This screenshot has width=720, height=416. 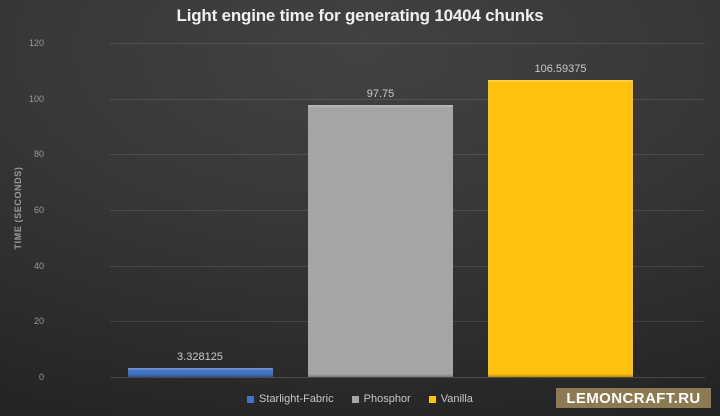 What do you see at coordinates (560, 69) in the screenshot?
I see `bar-value-label-vanilla: 106.59375` at bounding box center [560, 69].